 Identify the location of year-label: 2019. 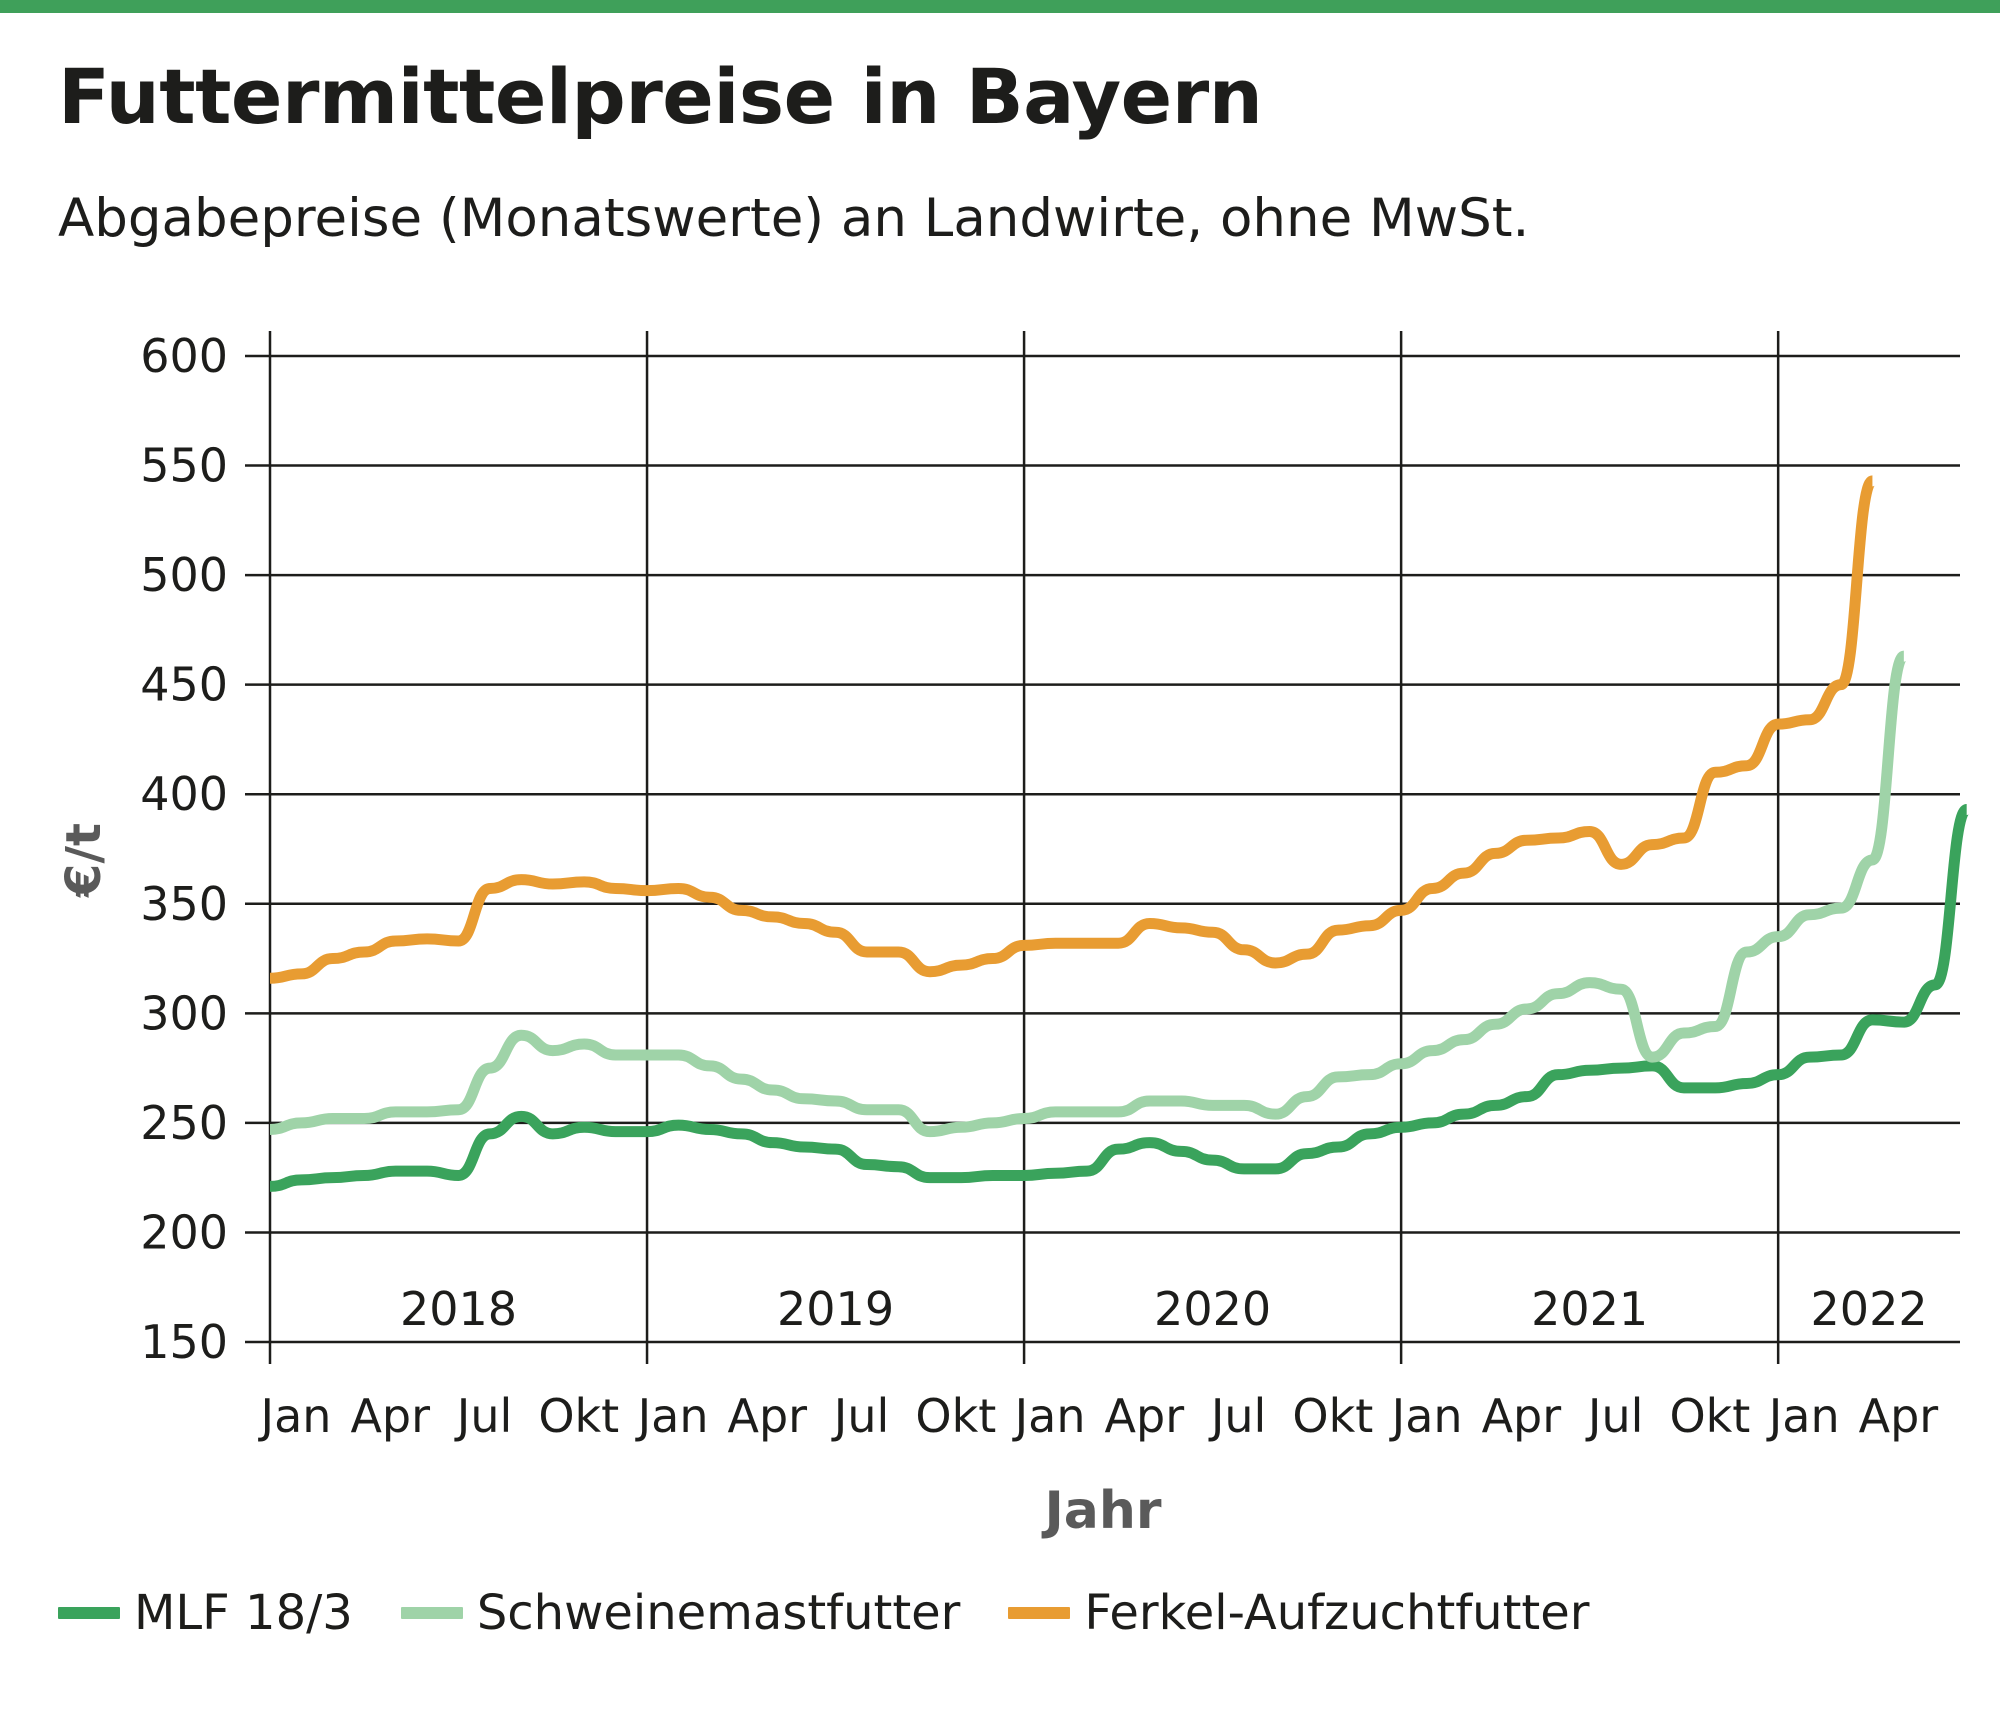
(835, 1309).